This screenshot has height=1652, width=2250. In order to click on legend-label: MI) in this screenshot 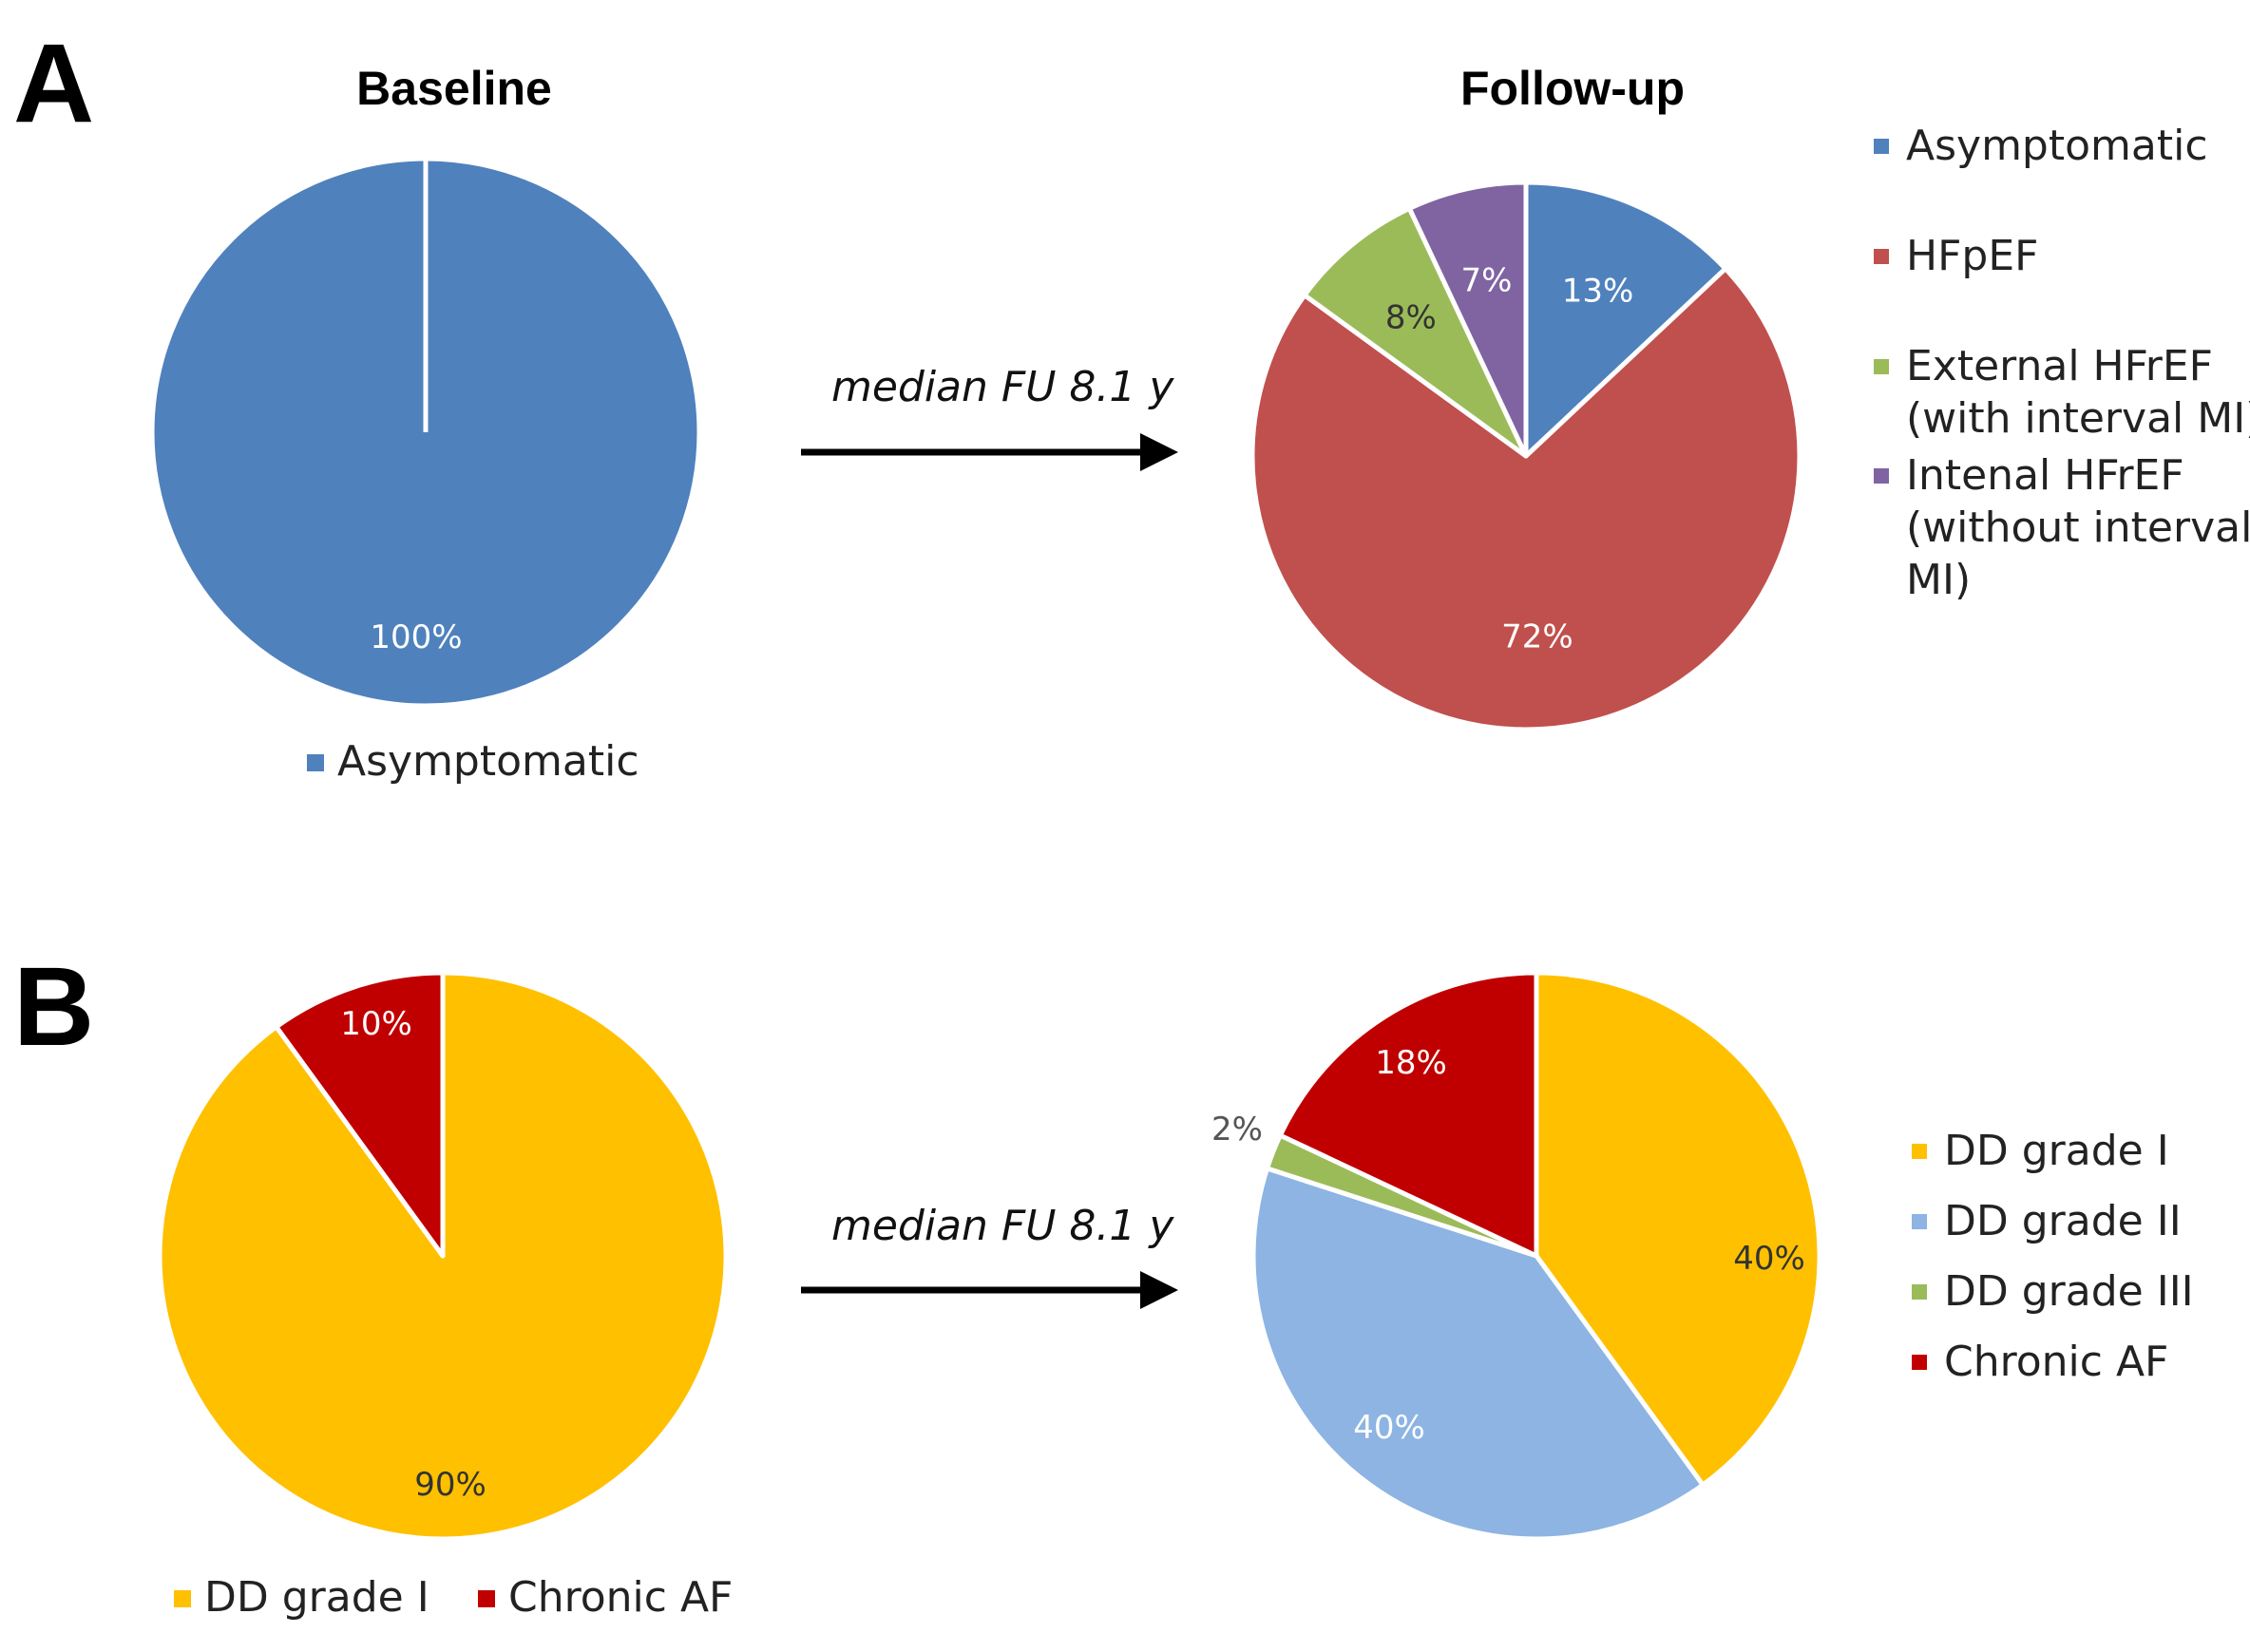, I will do `click(1939, 580)`.